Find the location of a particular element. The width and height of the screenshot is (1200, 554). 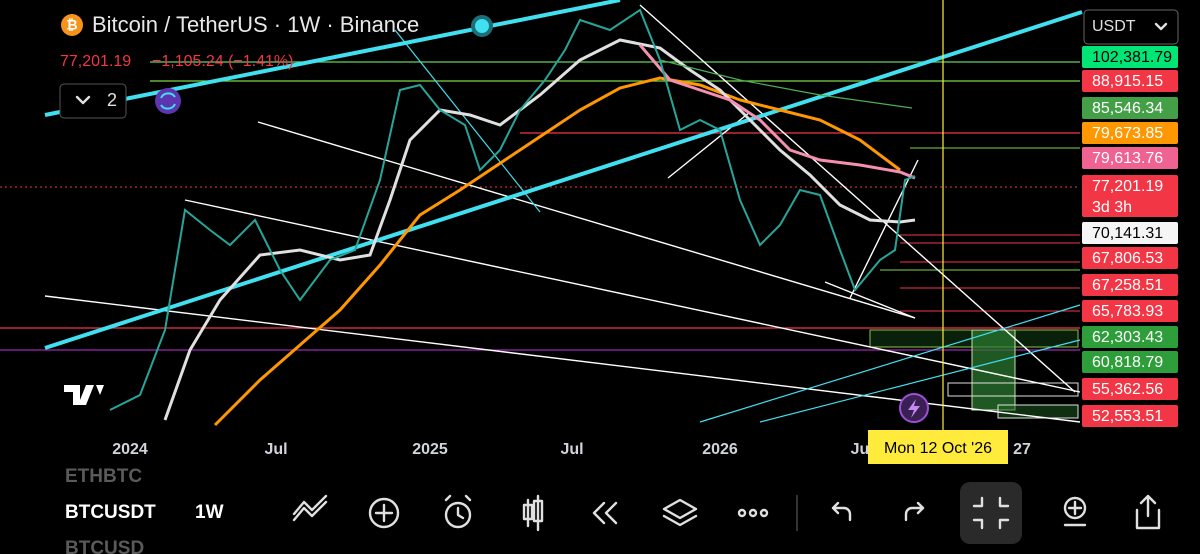

sync-glyph is located at coordinates (168, 101).